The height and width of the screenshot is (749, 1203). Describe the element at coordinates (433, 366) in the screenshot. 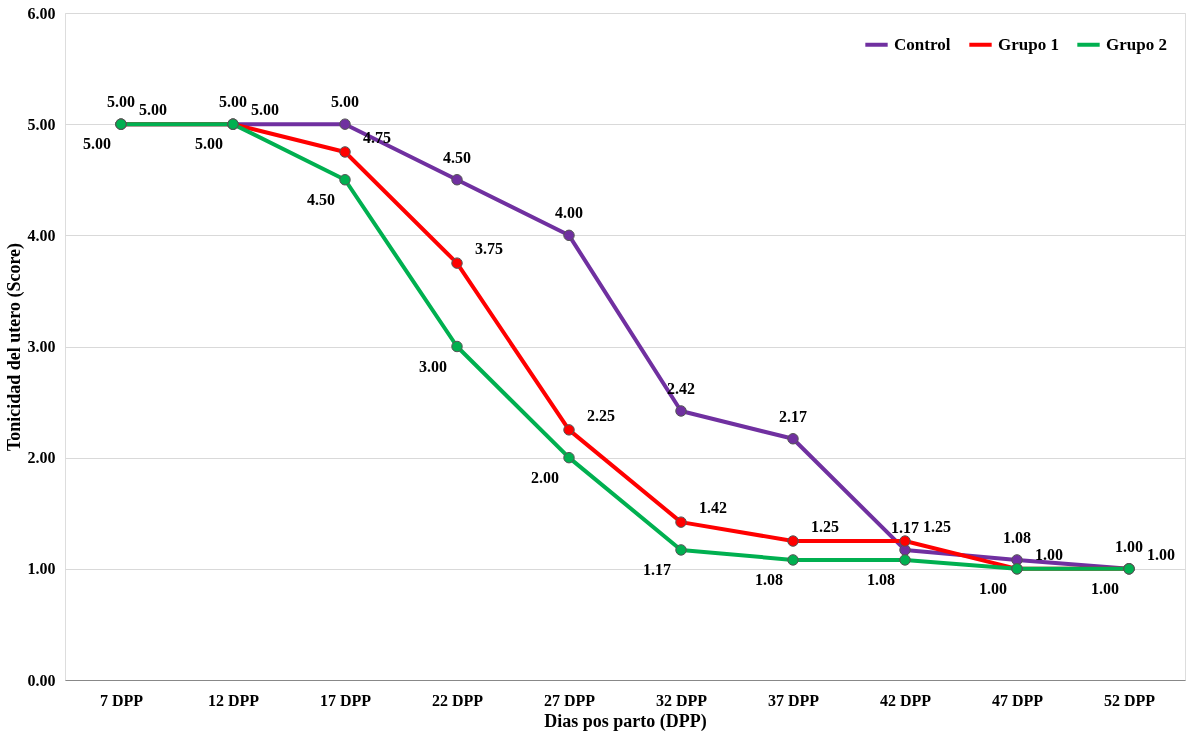

I see `data-label: 3.00` at that location.